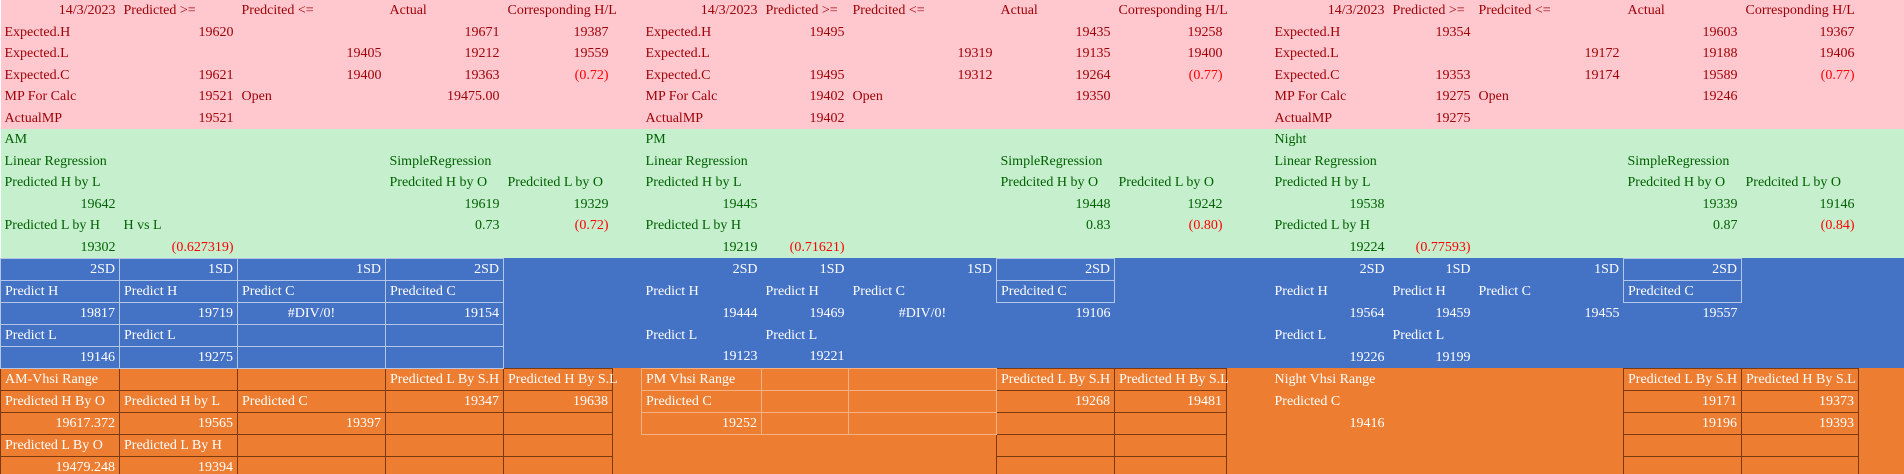 This screenshot has width=1904, height=474. I want to click on cell: Predicted >=, so click(805, 11).